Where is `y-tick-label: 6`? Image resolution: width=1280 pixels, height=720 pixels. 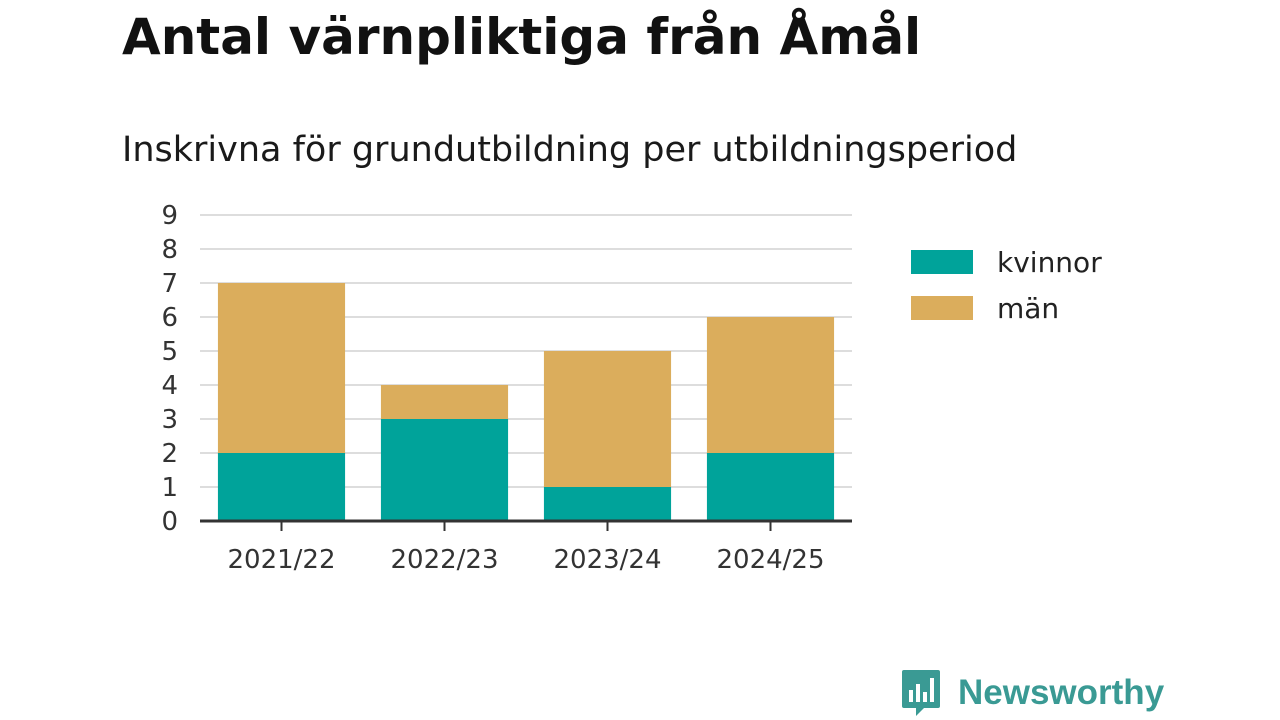
y-tick-label: 6 is located at coordinates (169, 318).